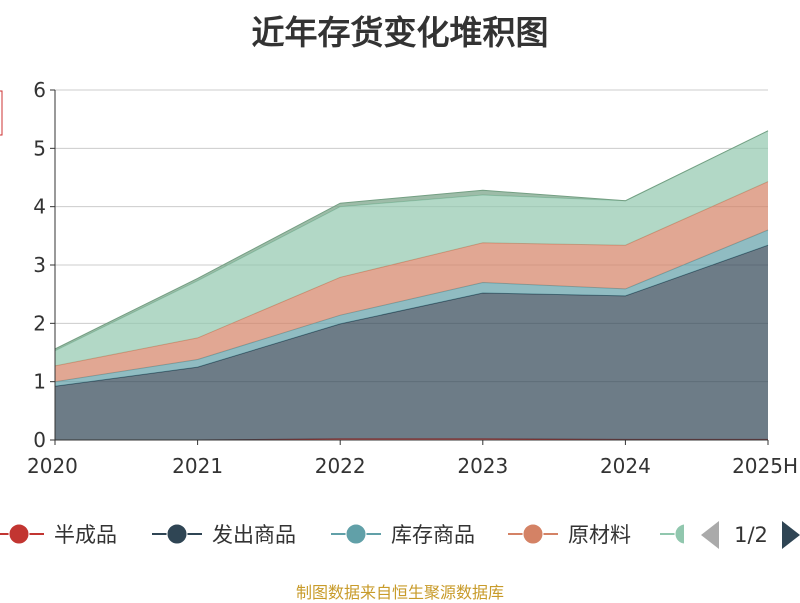 Image resolution: width=800 pixels, height=603 pixels. Describe the element at coordinates (39, 265) in the screenshot. I see `y-tick-label: 3` at that location.